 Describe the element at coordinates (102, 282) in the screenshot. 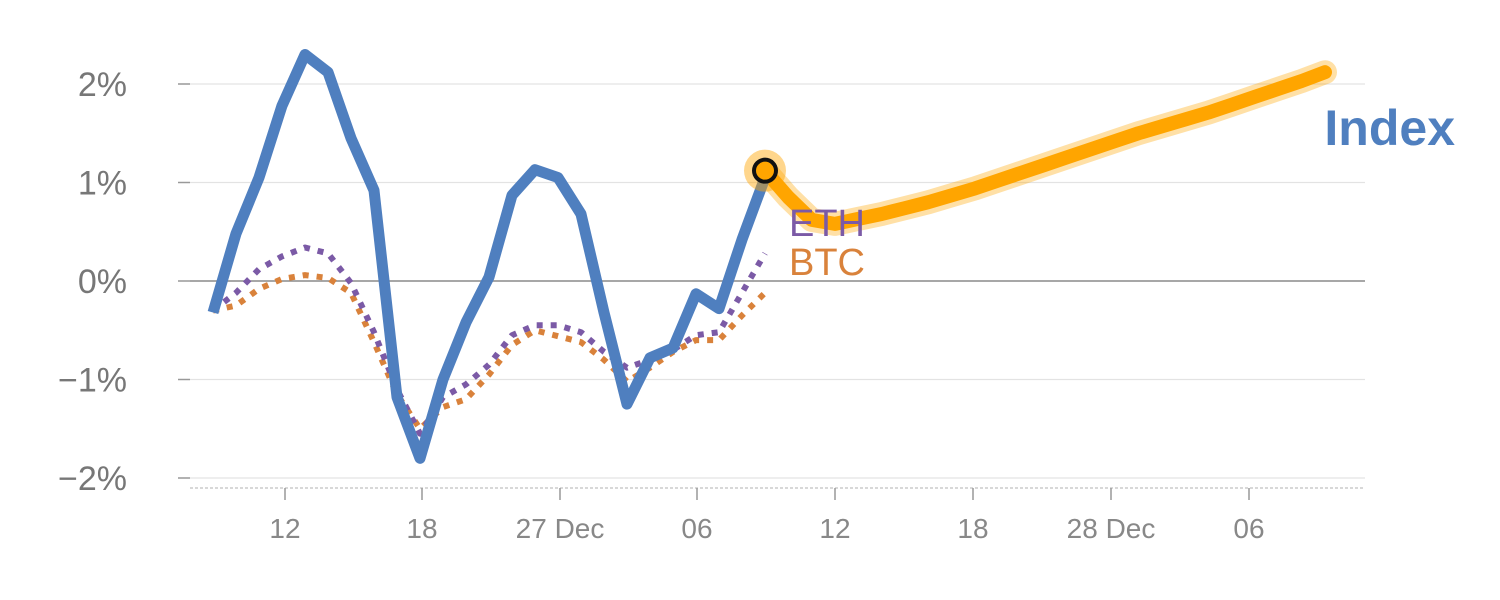

I see `y-tick-label: 0%` at that location.